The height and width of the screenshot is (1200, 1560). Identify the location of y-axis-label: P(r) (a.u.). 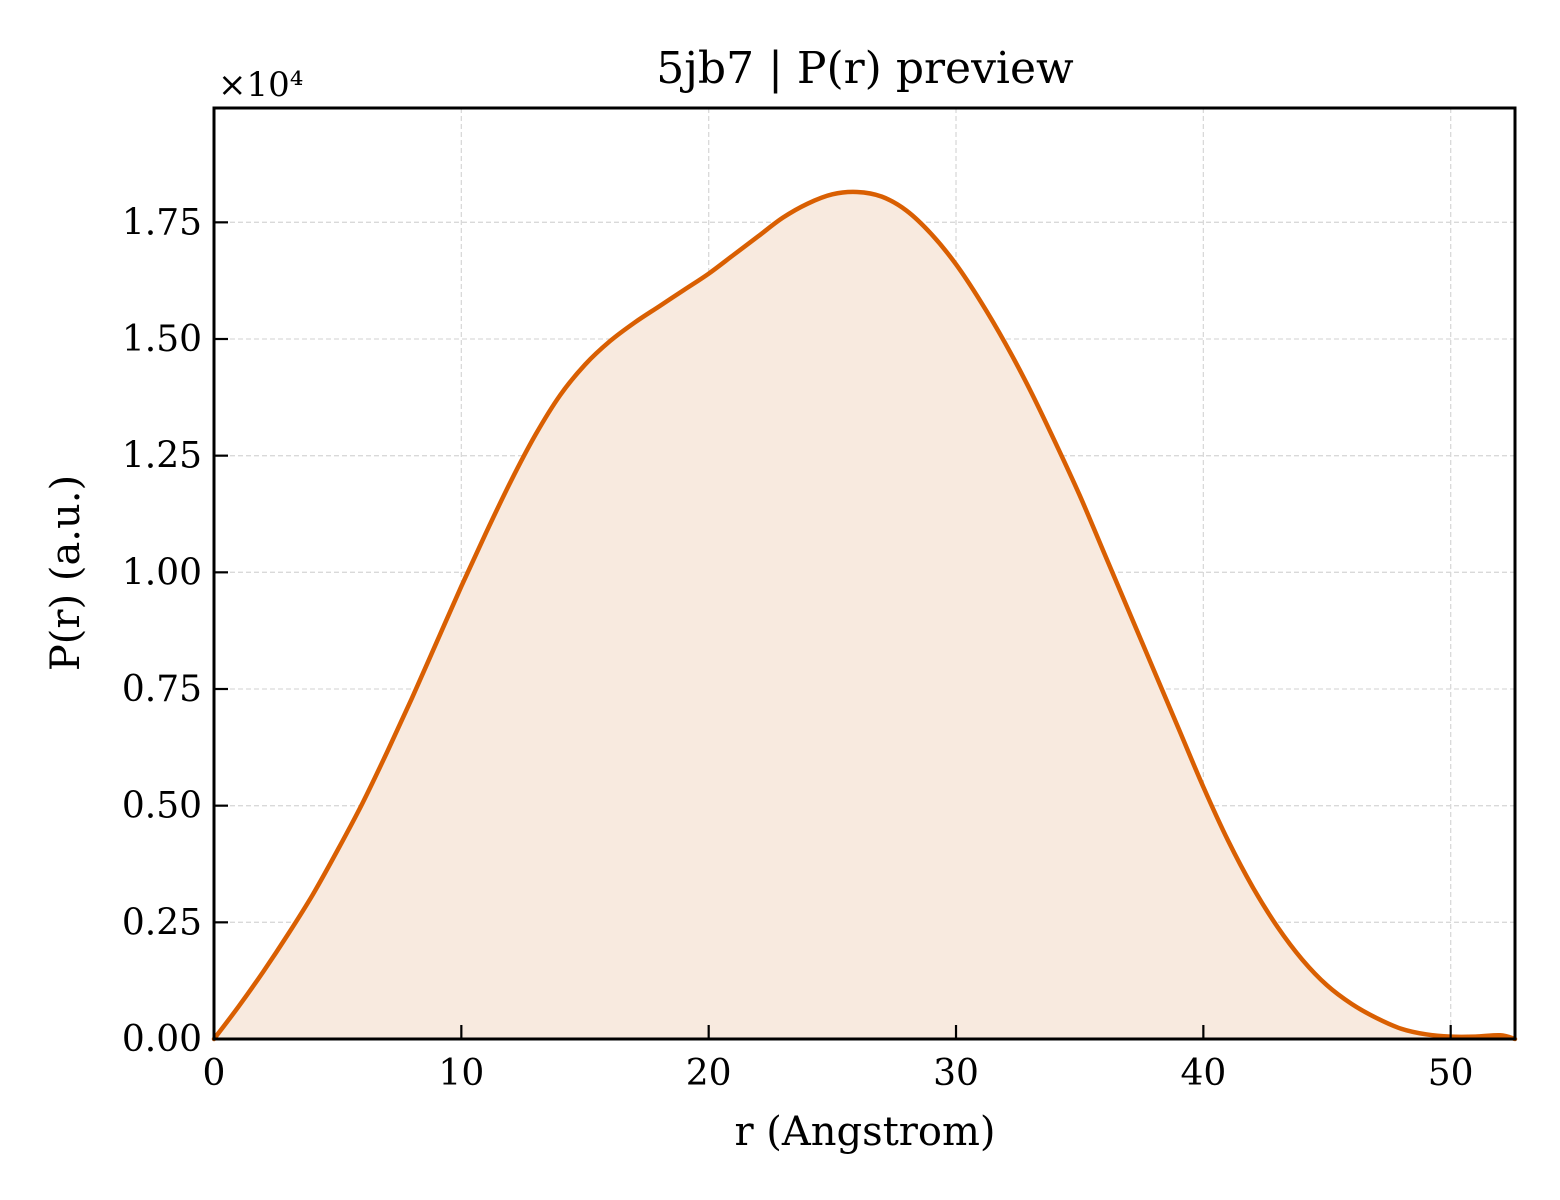
(66, 573).